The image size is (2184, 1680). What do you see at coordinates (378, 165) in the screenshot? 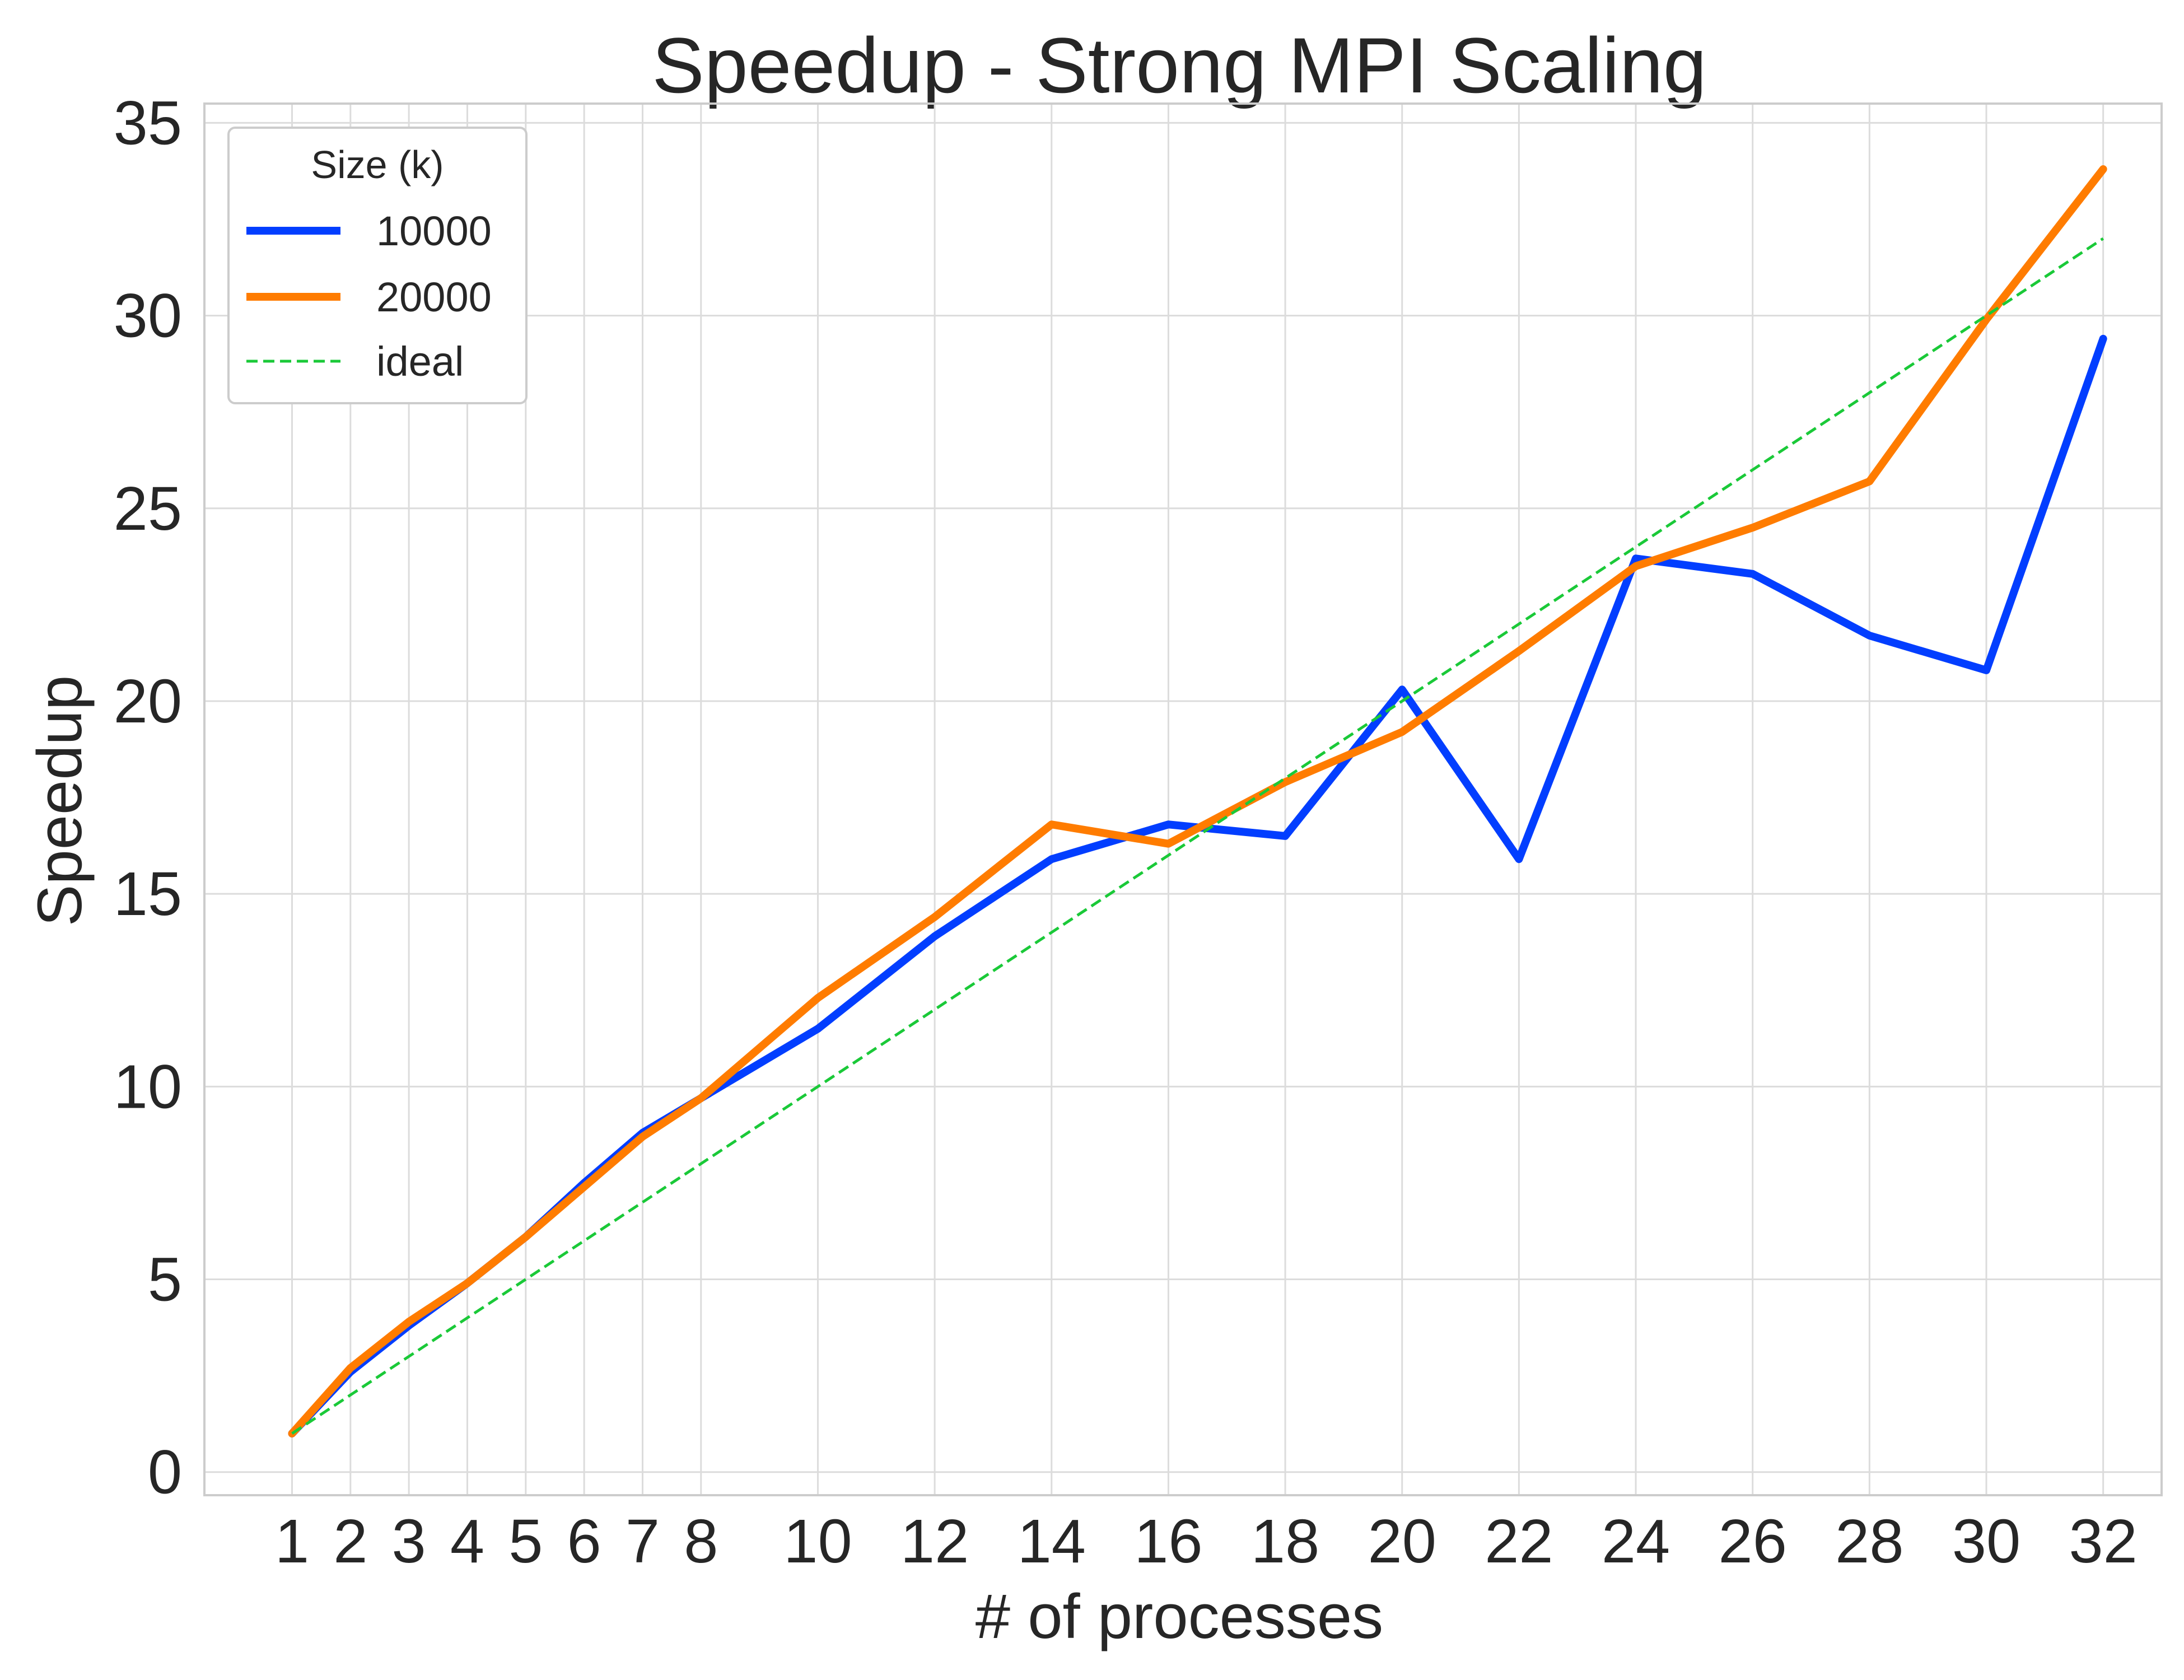
I see `legend-title: Size (k)` at bounding box center [378, 165].